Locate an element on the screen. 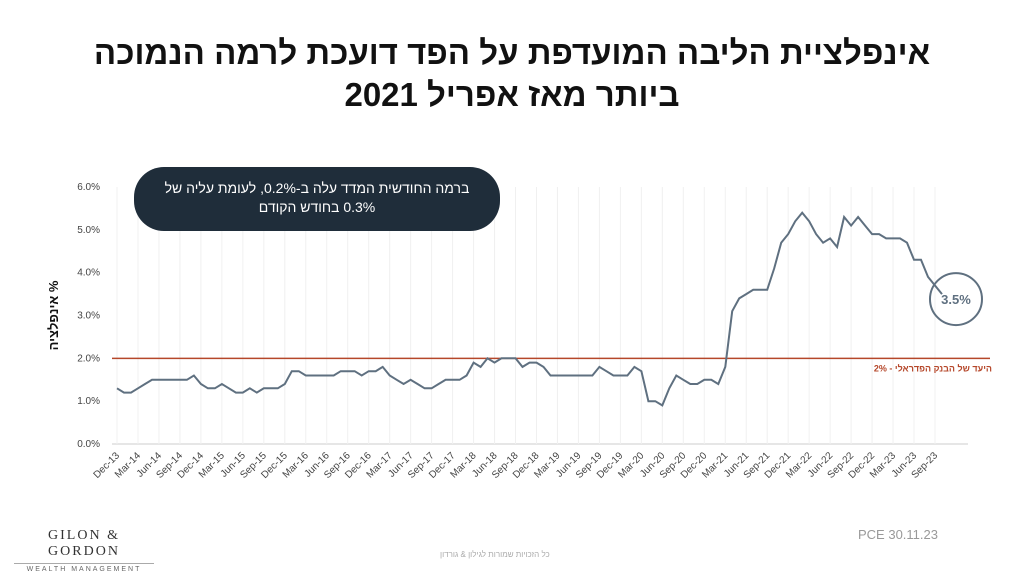  y-tick-label: 4.0% is located at coordinates (88, 273).